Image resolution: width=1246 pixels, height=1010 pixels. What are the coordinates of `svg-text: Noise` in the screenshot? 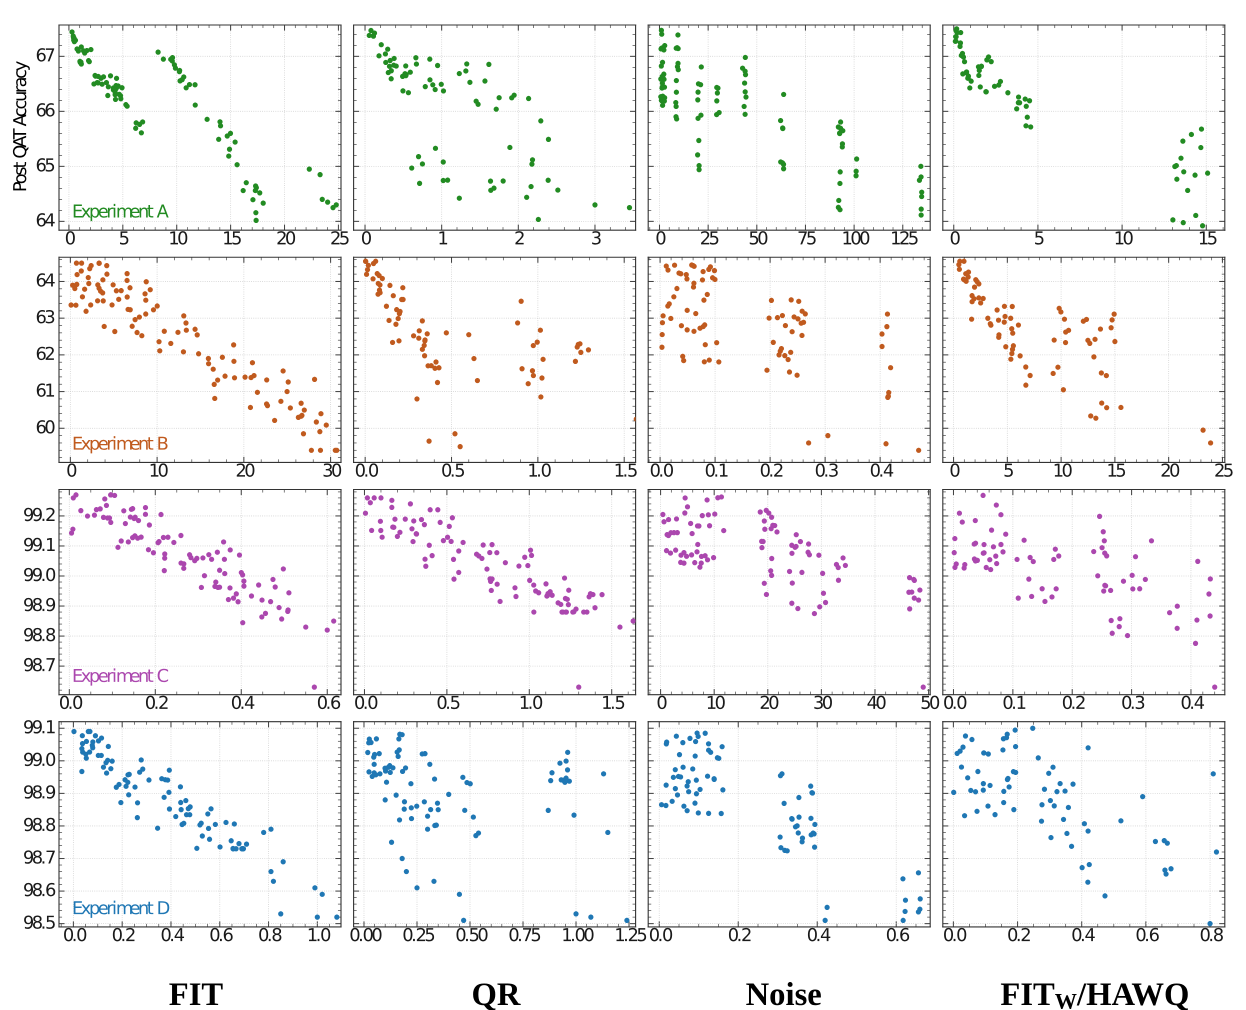 It's located at (784, 993).